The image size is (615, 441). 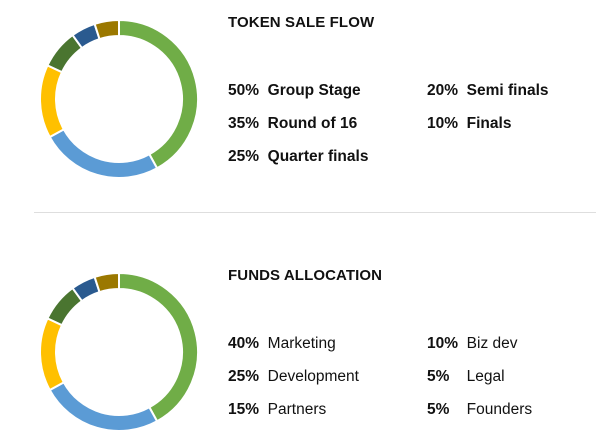 What do you see at coordinates (507, 90) in the screenshot?
I see `legend-label: Semi finals` at bounding box center [507, 90].